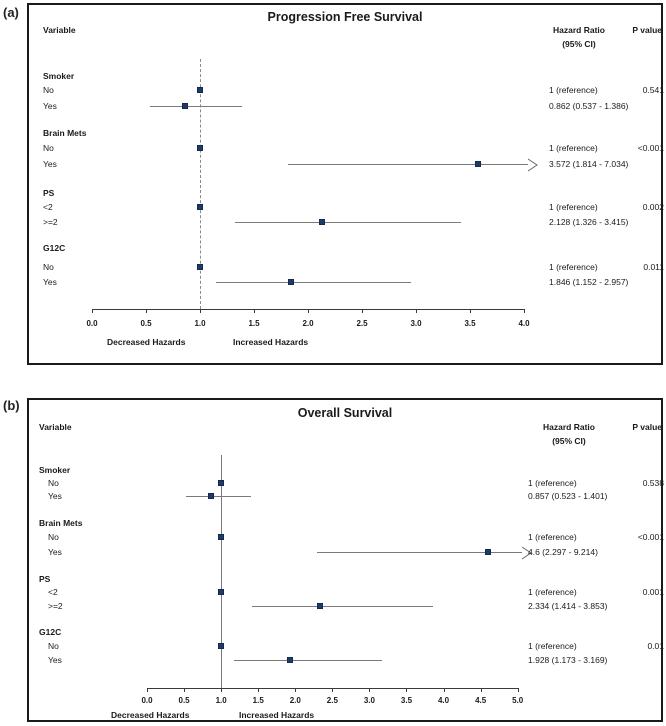 This screenshot has height=726, width=666. Describe the element at coordinates (11, 405) in the screenshot. I see `panel-b-label: (b)` at that location.